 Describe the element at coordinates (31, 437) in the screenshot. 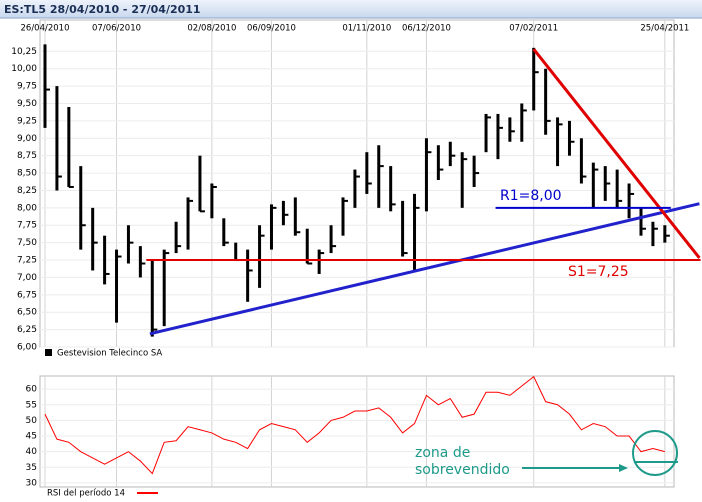

I see `y-tick-label: 45` at that location.